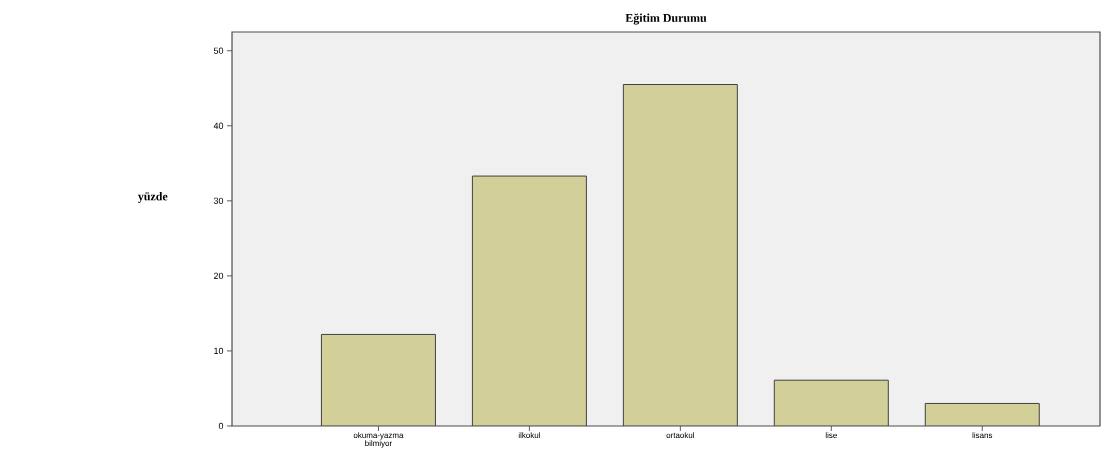 This screenshot has height=462, width=1103. What do you see at coordinates (218, 276) in the screenshot?
I see `y-tick-label: 20` at bounding box center [218, 276].